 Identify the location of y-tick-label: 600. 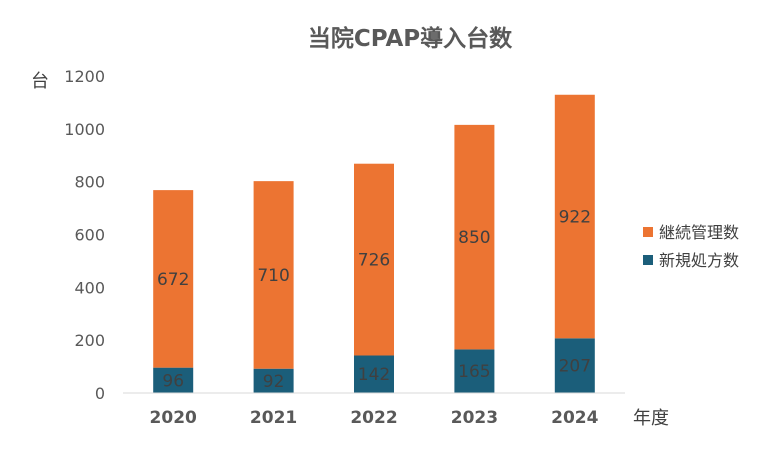
(89, 235).